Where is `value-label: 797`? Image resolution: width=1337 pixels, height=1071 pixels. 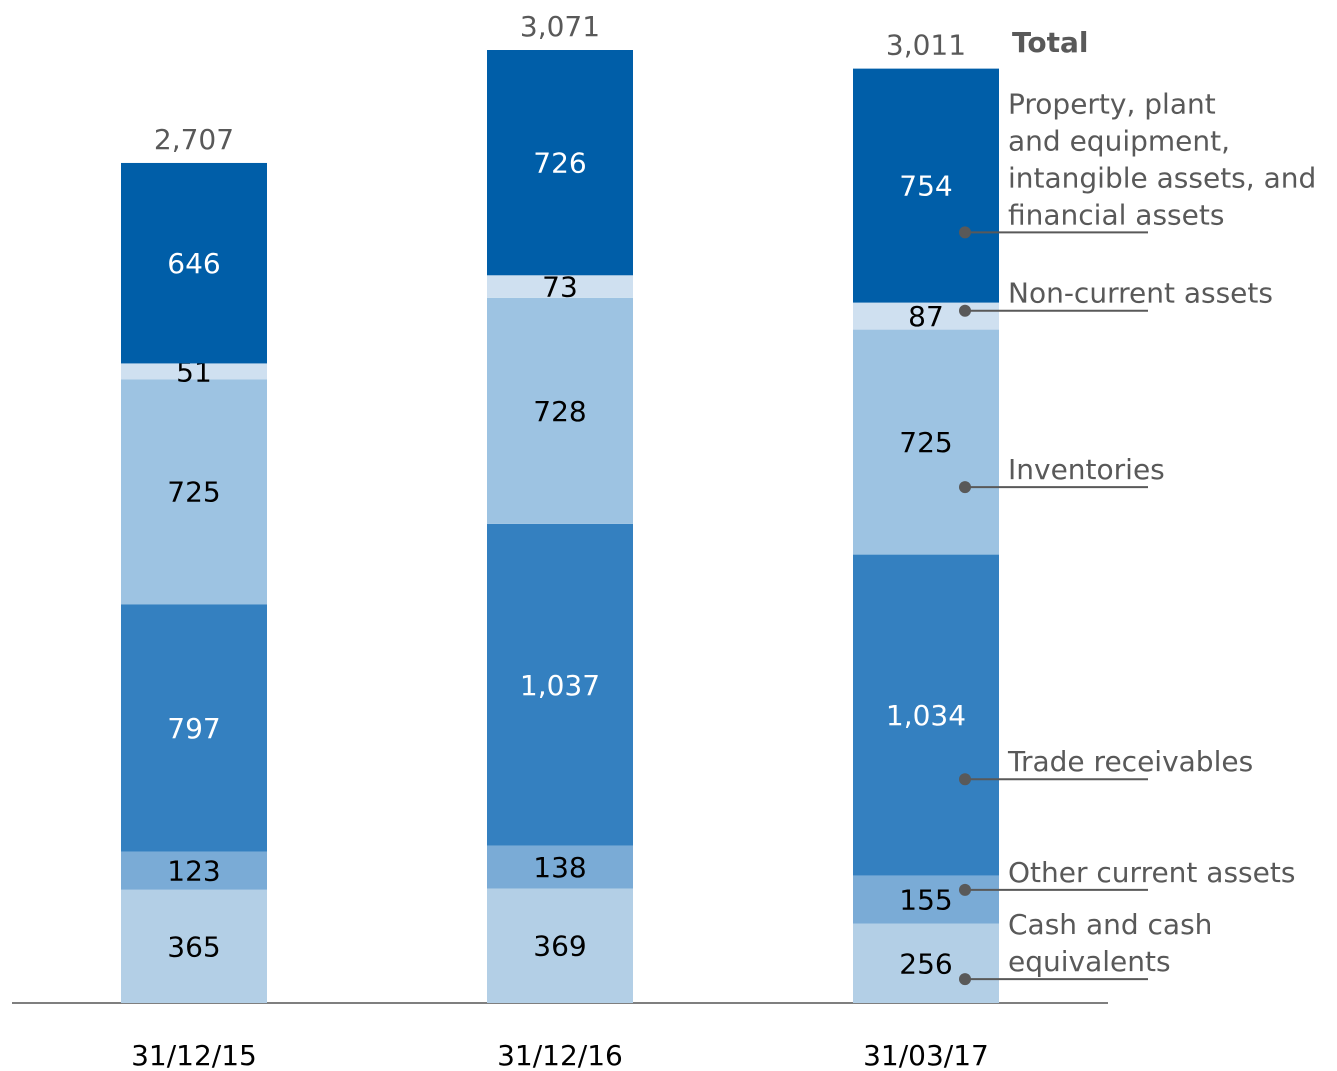 value-label: 797 is located at coordinates (193, 728).